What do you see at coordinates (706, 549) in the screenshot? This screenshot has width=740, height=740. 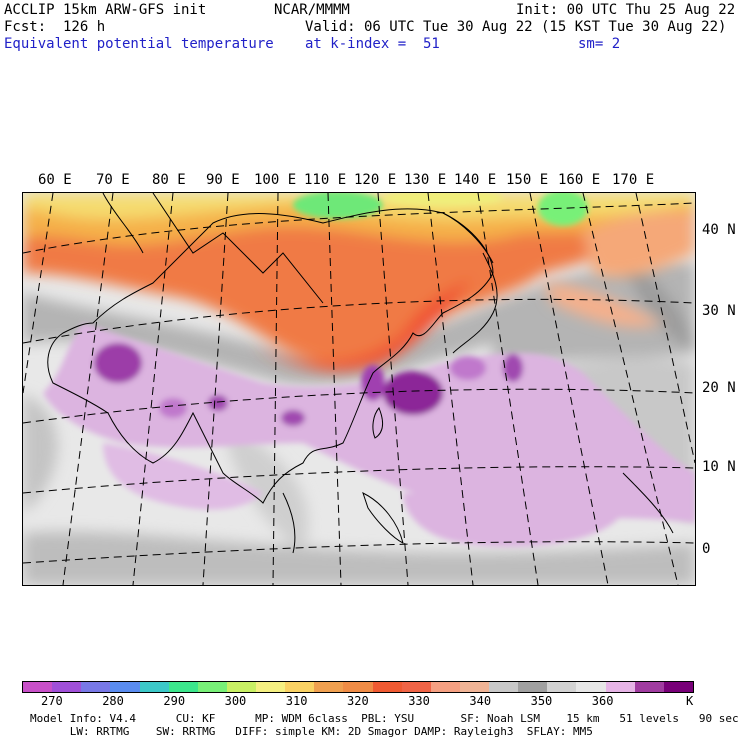 I see `lat-label: 0` at bounding box center [706, 549].